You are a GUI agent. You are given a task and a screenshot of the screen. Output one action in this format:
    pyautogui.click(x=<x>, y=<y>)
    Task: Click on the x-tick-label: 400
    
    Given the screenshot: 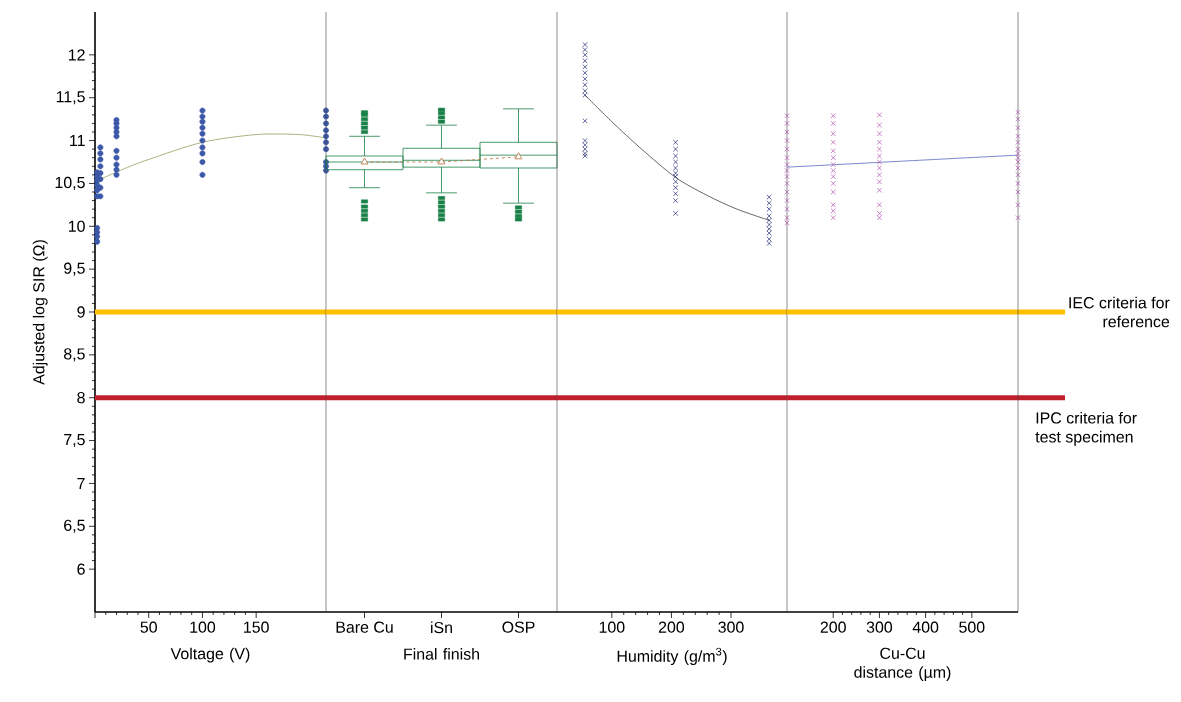 What is the action you would take?
    pyautogui.click(x=925, y=627)
    